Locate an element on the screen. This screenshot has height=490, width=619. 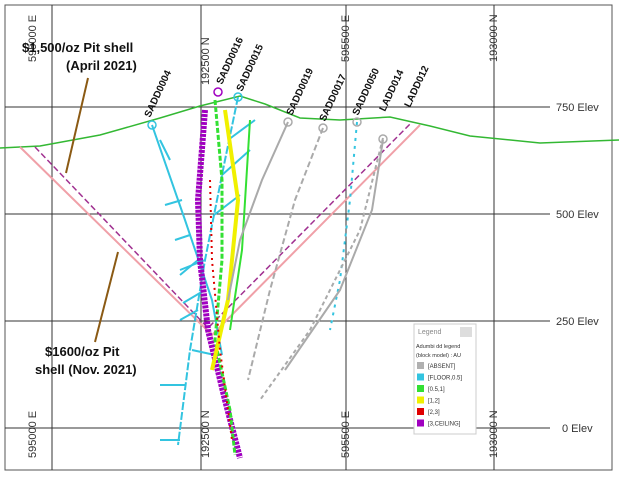
trace-ladd012 is located at coordinates (321, 269).